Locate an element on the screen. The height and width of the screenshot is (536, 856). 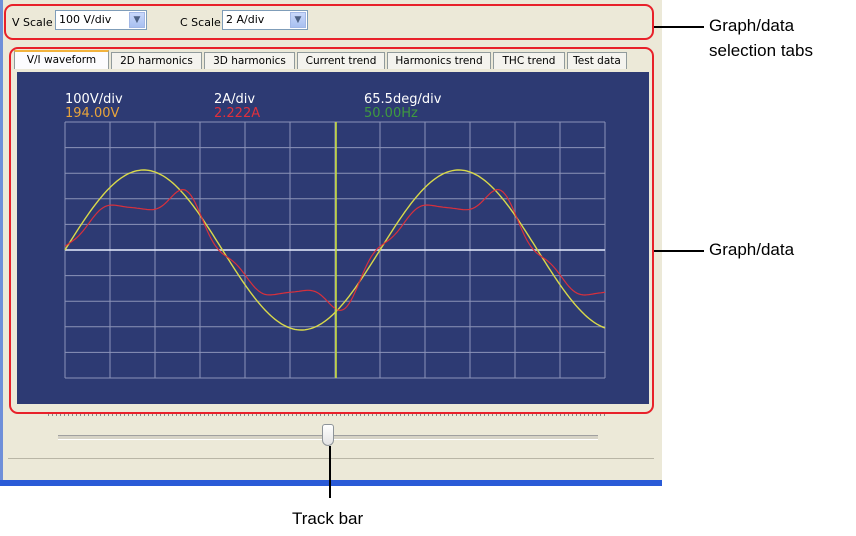
v-scale-value: 100 V/div is located at coordinates (85, 19).